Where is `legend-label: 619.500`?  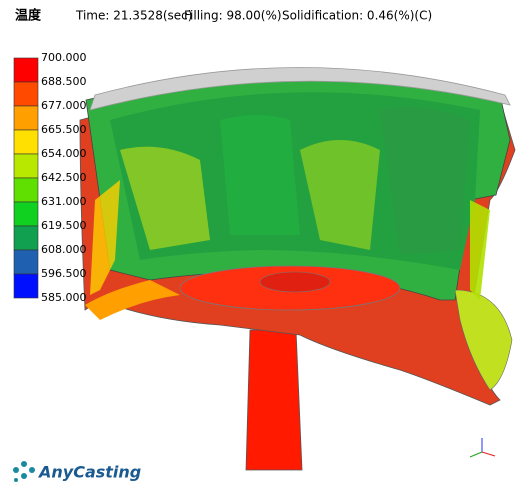 legend-label: 619.500 is located at coordinates (64, 225).